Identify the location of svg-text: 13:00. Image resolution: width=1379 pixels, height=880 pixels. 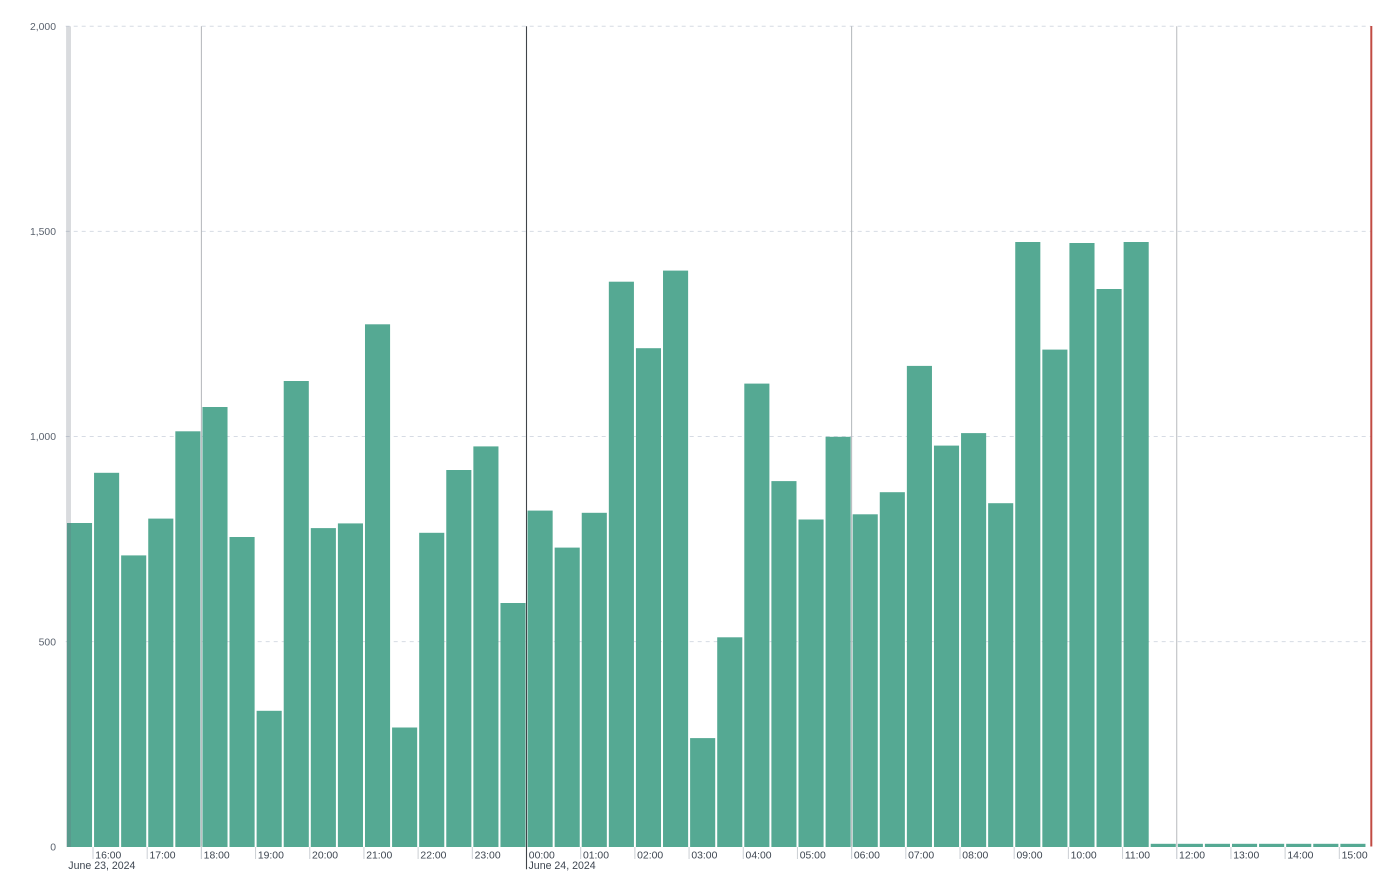
(1246, 856).